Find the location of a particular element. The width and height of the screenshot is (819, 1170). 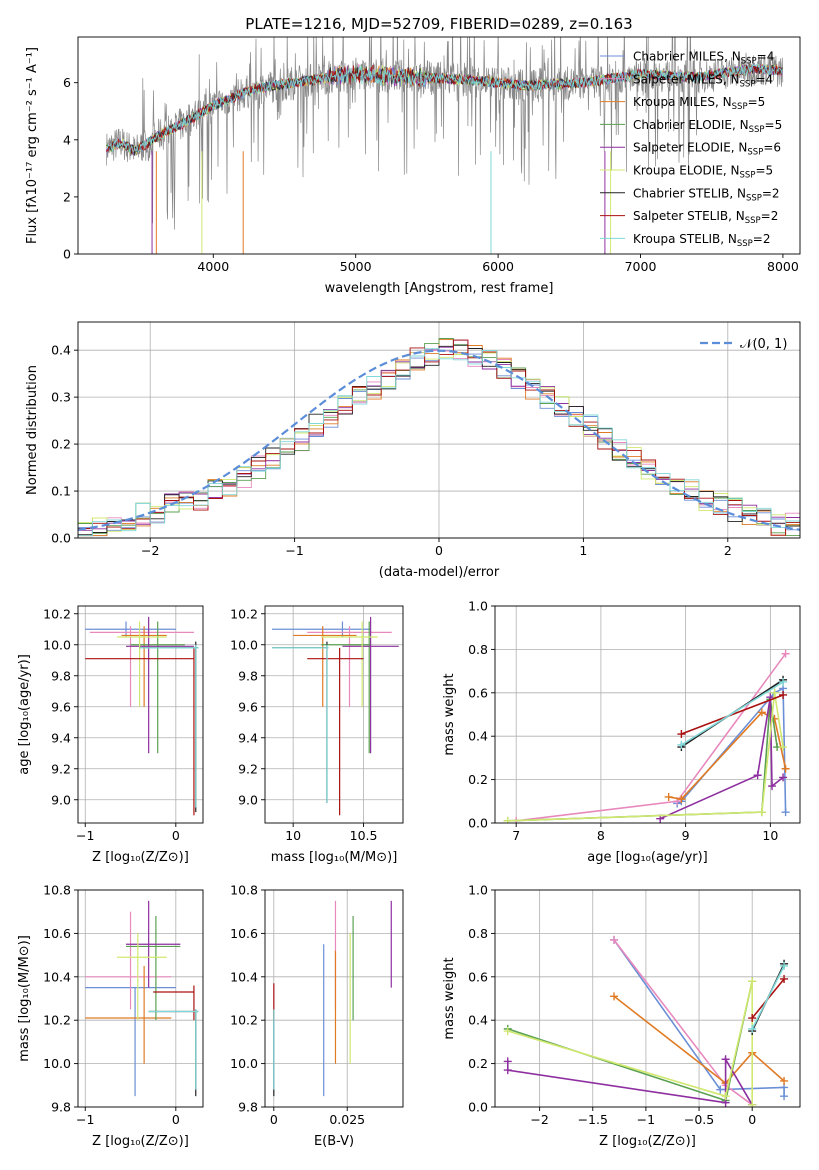

y-axis-label: Flux [fλ10⁻¹⁷ erg cm⁻² s⁻¹ A⁻¹] is located at coordinates (32, 145).